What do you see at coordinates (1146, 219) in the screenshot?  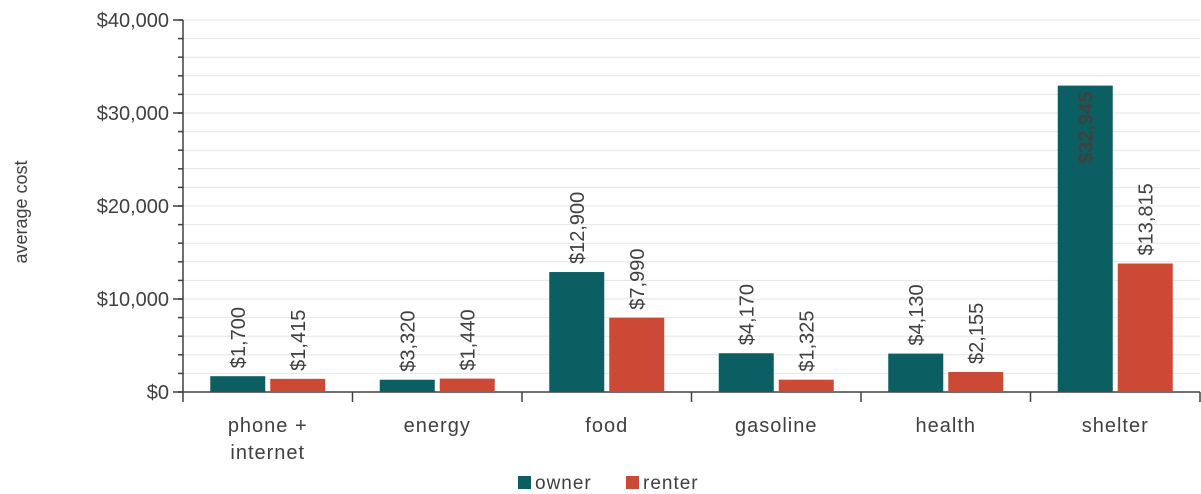 I see `data-label: $13,815` at bounding box center [1146, 219].